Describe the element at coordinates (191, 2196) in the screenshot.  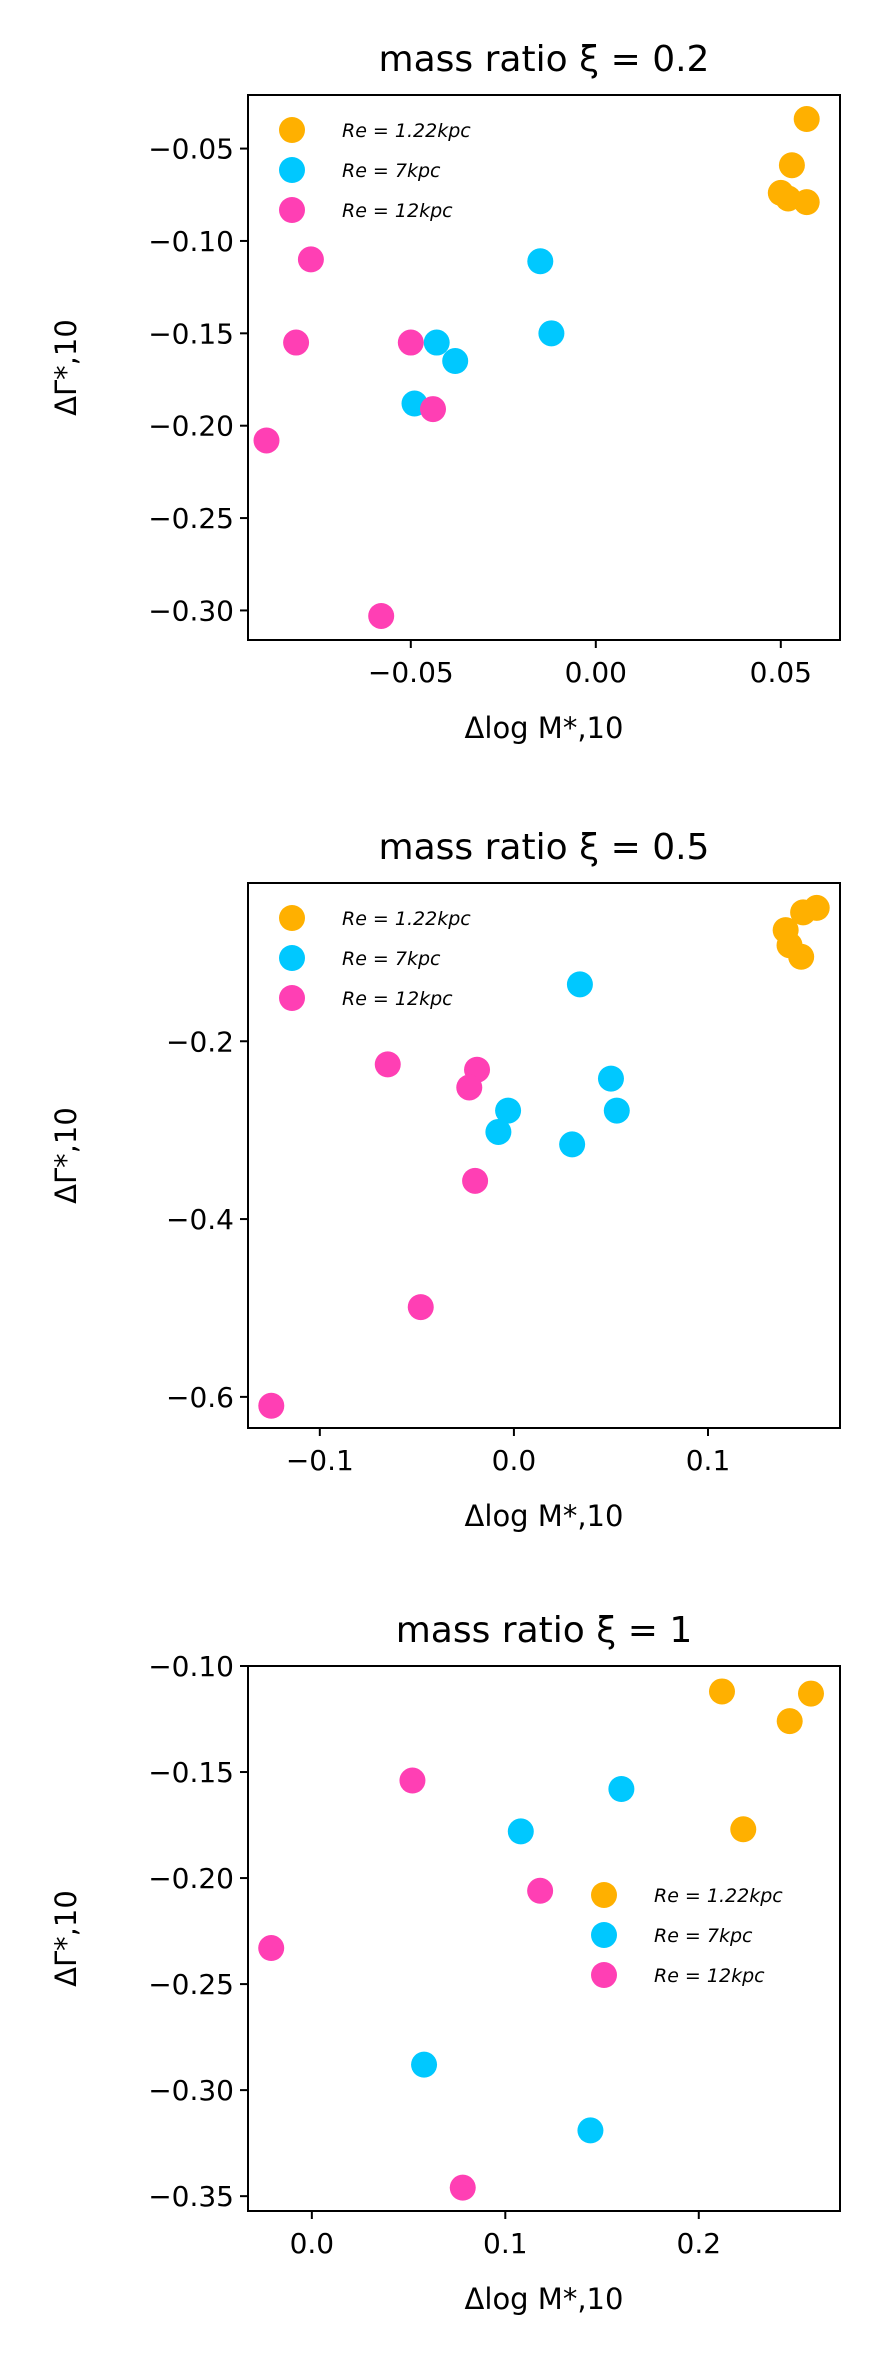
I see `y-tick-label: −0.35` at that location.